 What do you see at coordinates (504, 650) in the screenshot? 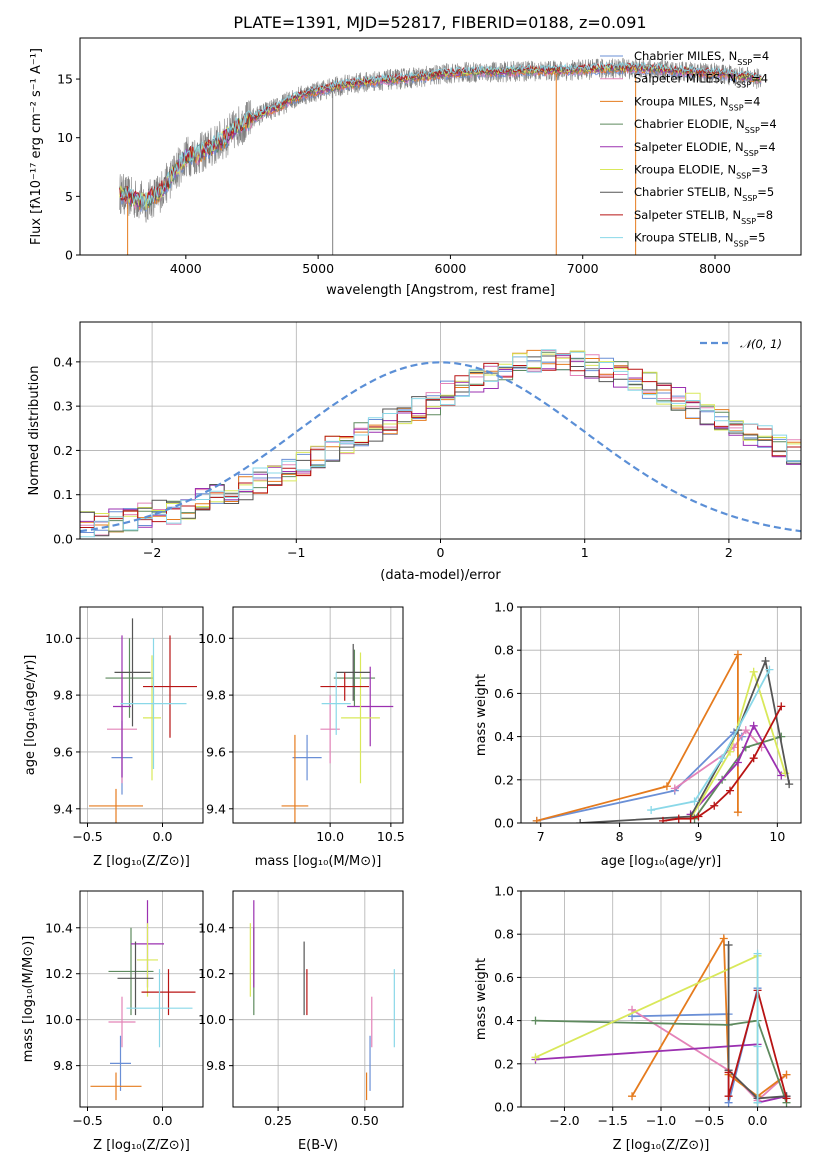
I see `y-tick-label: 0.8` at bounding box center [504, 650].